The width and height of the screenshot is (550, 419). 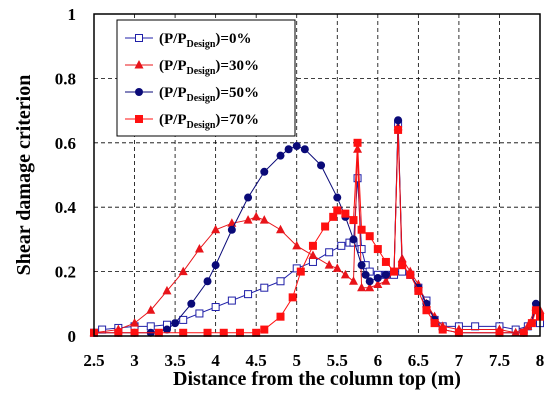 What do you see at coordinates (65, 272) in the screenshot?
I see `y-tick-label: 0.2` at bounding box center [65, 272].